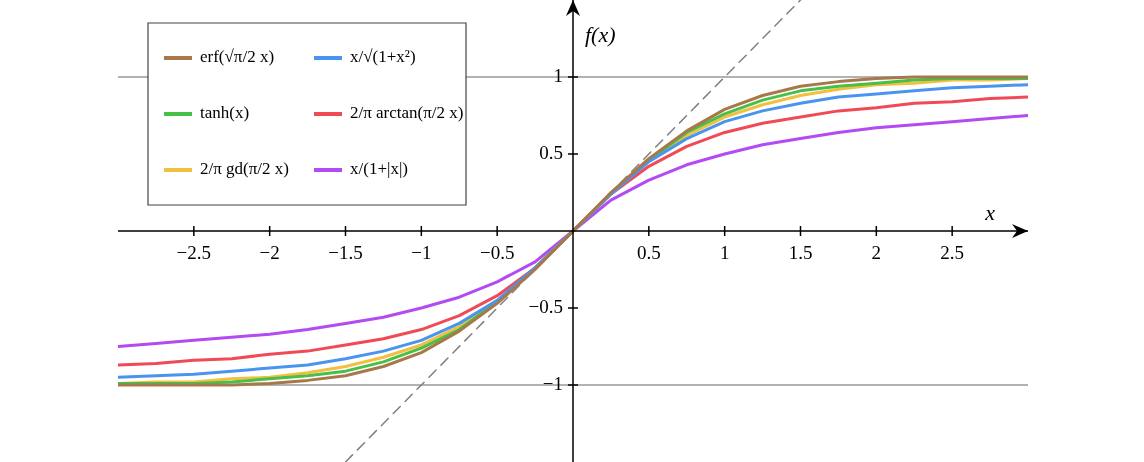  What do you see at coordinates (800, 253) in the screenshot?
I see `x-tick-label: 1.5` at bounding box center [800, 253].